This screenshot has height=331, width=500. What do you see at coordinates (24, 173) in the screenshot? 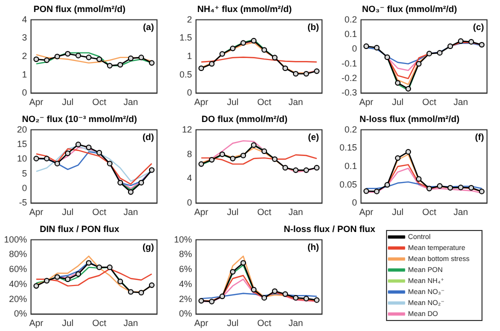
I see `y-tick-label: 5` at bounding box center [24, 173].